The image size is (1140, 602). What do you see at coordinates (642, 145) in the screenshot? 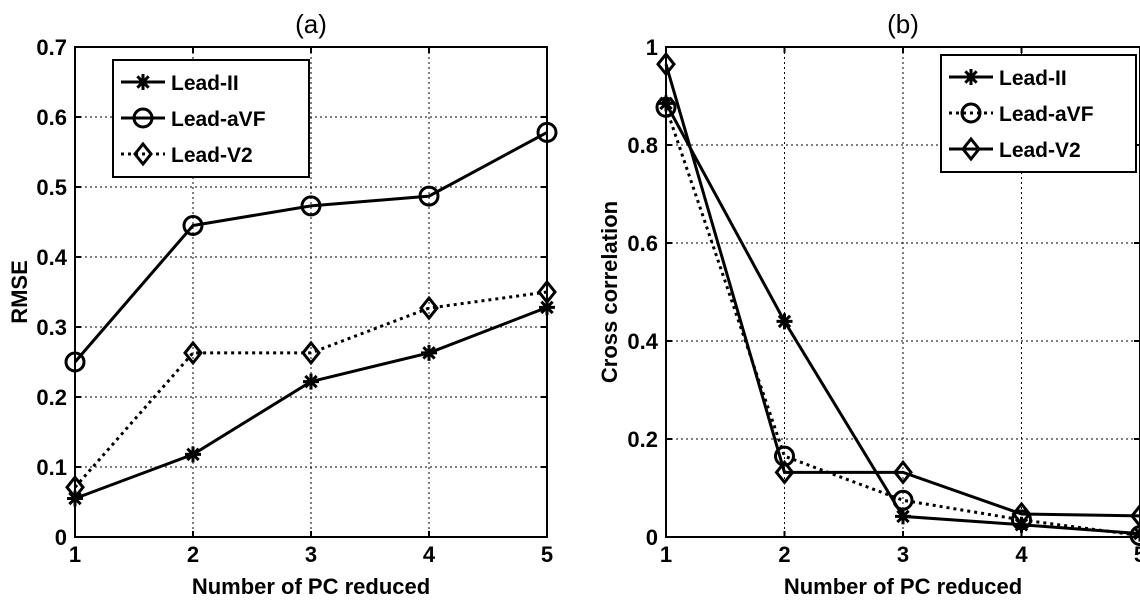
I see `y-tick-label: 0.8` at bounding box center [642, 145].